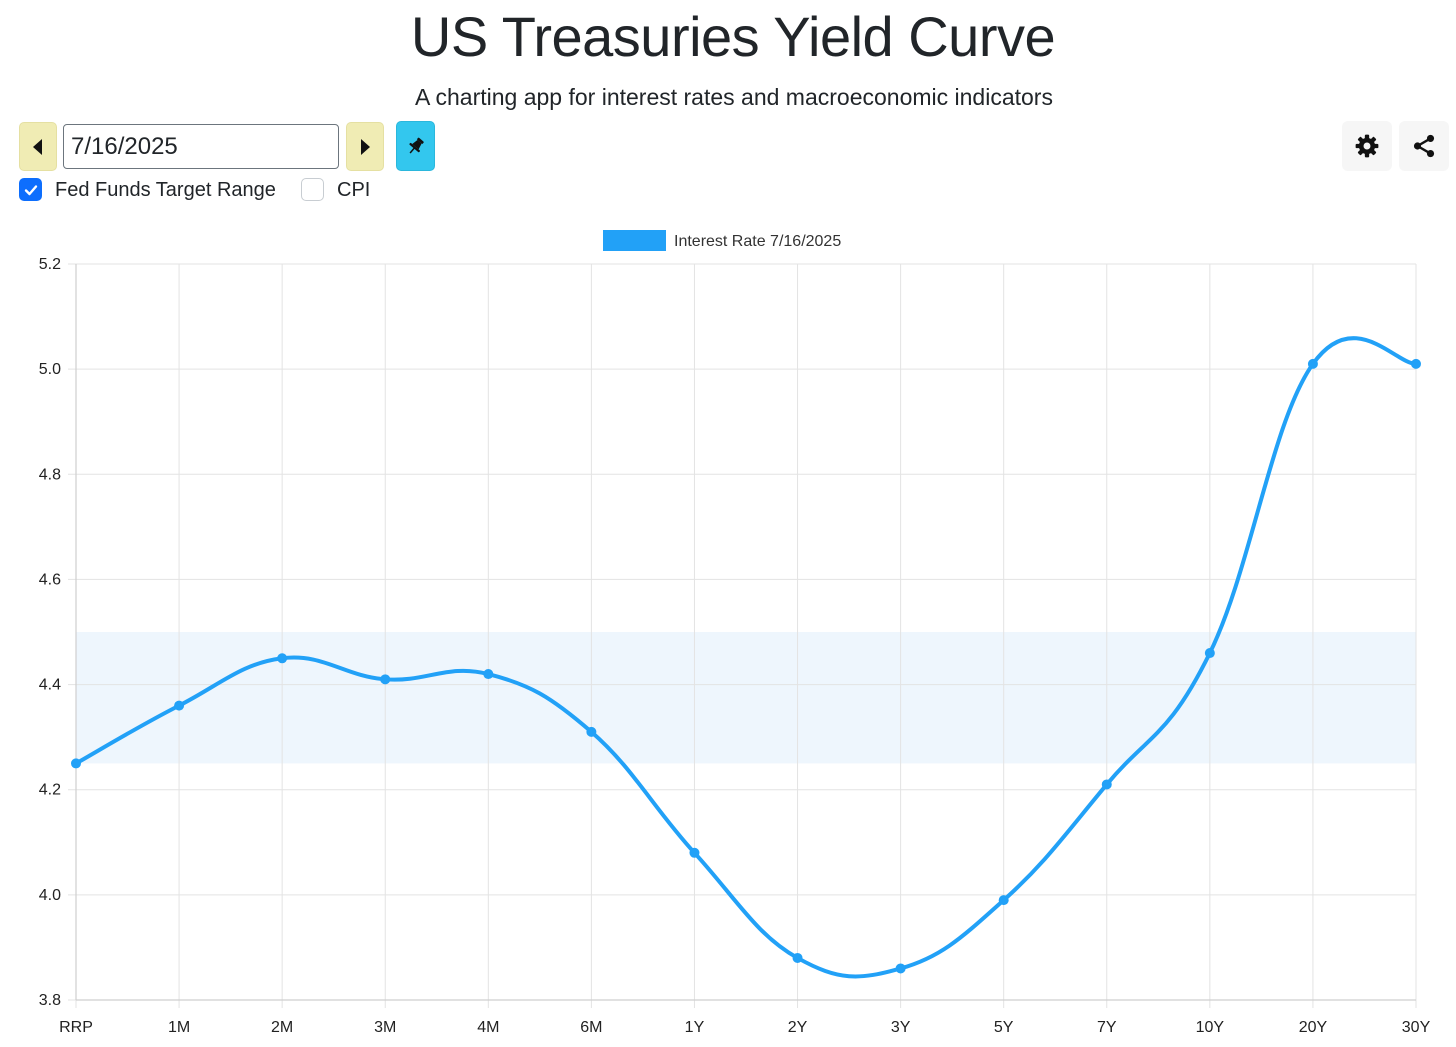 The height and width of the screenshot is (1047, 1456). I want to click on share-button, so click(1424, 146).